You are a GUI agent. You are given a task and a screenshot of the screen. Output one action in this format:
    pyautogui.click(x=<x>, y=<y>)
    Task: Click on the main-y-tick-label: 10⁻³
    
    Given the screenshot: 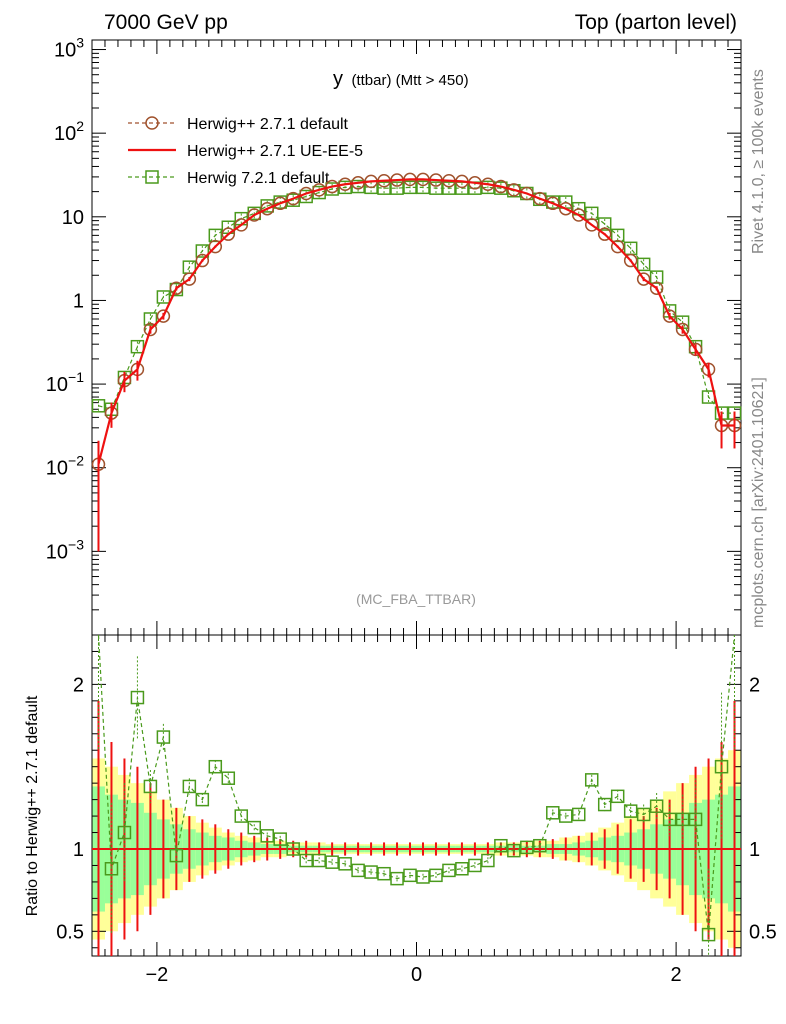 What is the action you would take?
    pyautogui.click(x=65, y=549)
    